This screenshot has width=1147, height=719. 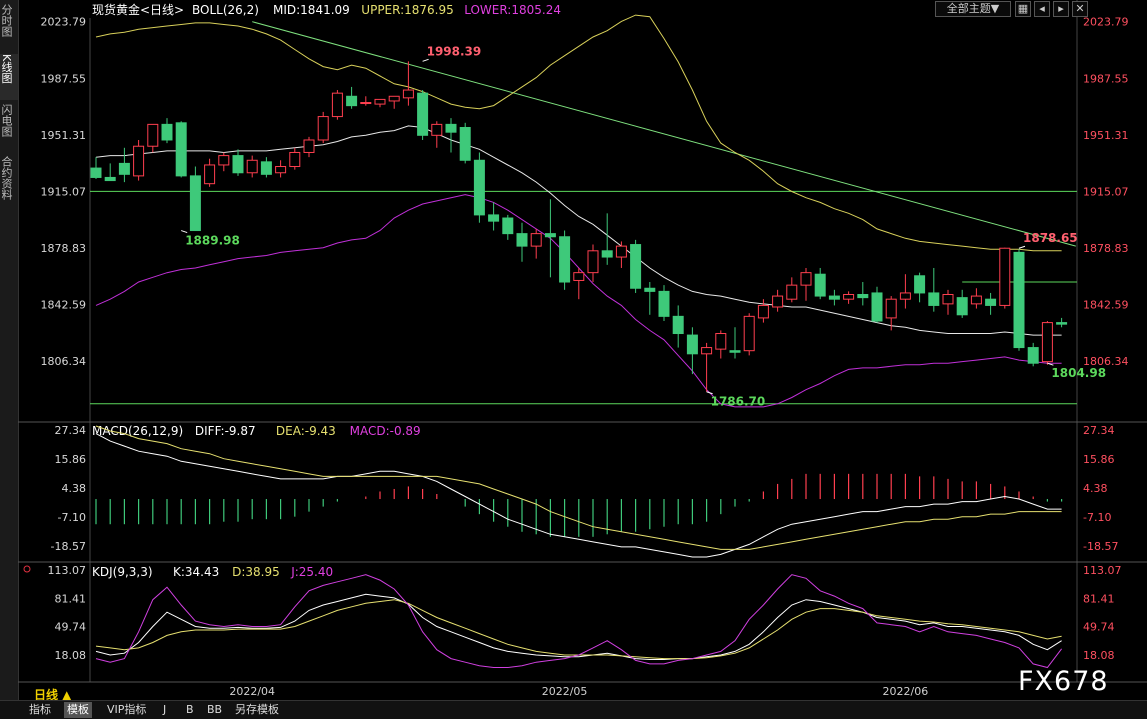 I want to click on indicator-readout: LOWER:1805.24, so click(x=512, y=10).